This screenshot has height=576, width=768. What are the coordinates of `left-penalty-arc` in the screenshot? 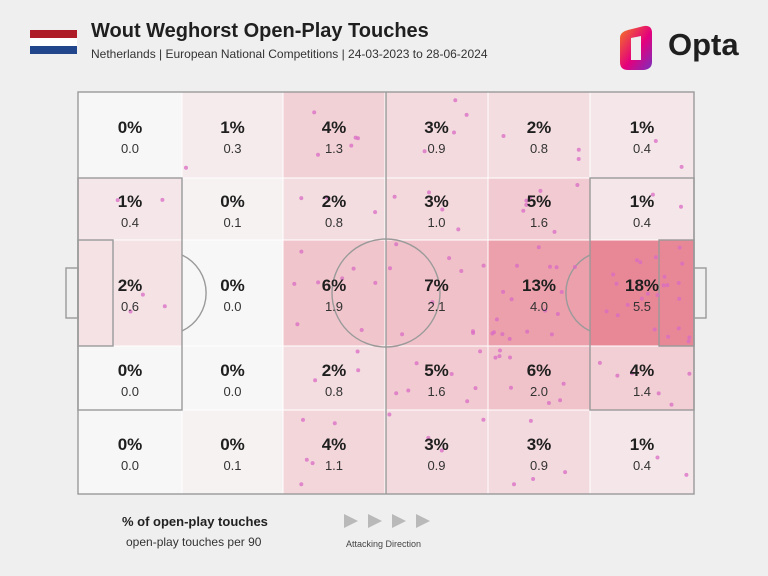 It's located at (194, 293).